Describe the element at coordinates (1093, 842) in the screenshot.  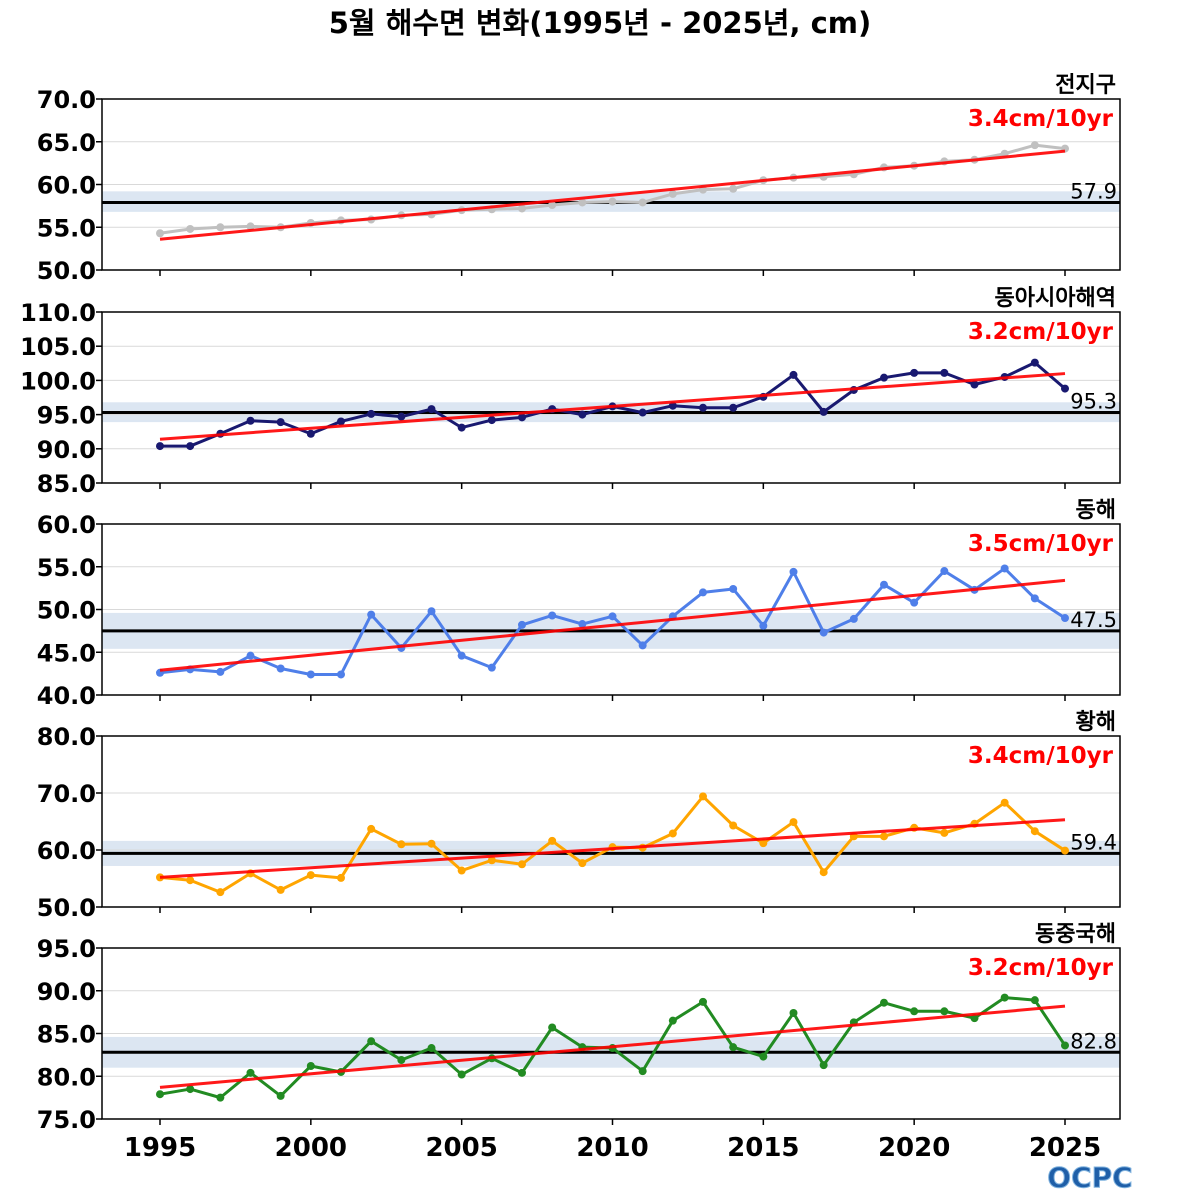
I see `mean-value-label: 59.4` at that location.